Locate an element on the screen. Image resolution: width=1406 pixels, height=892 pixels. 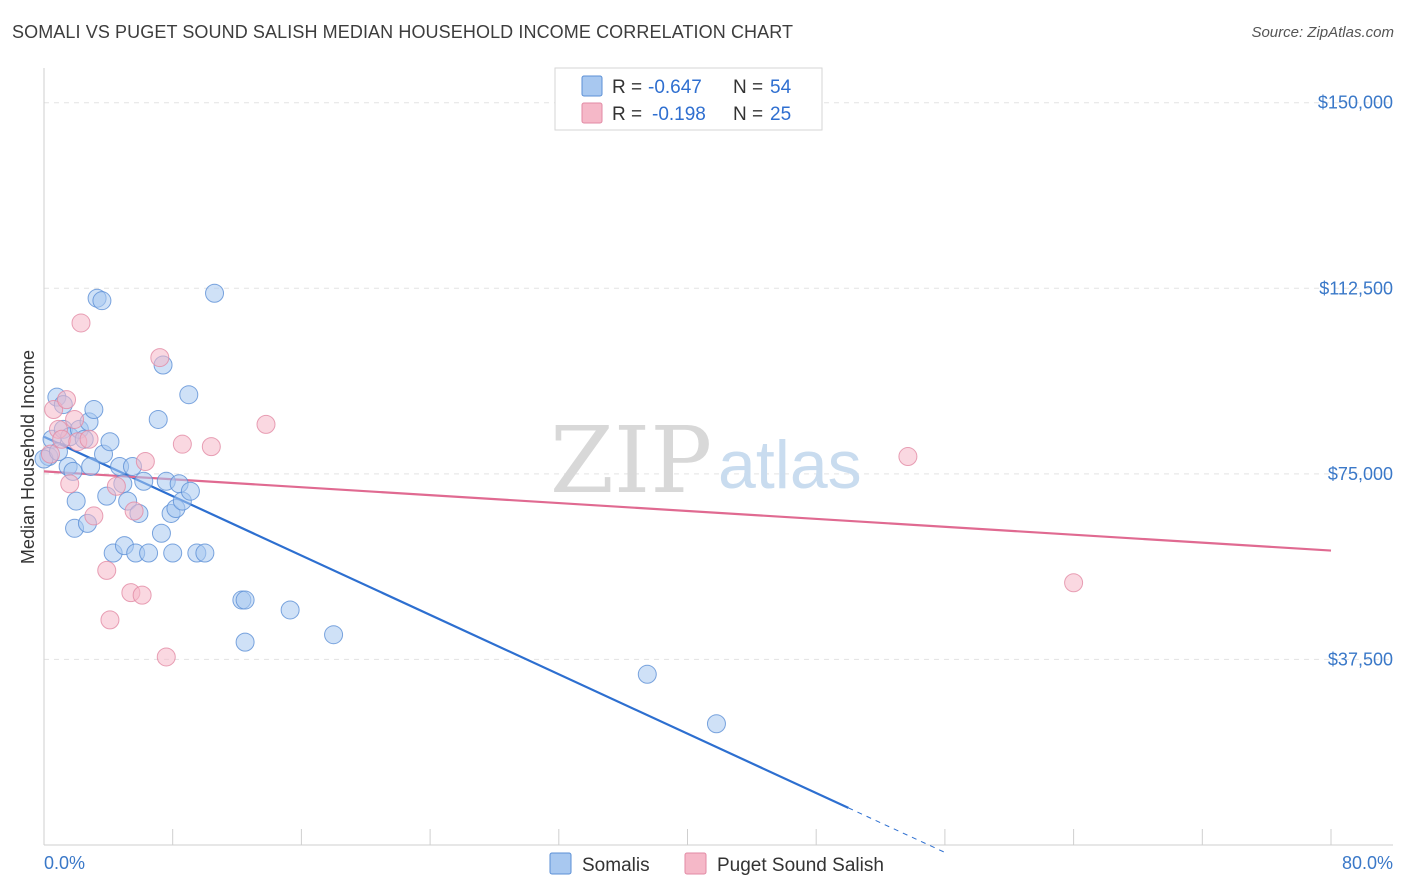
legend-r-value-salish: -0.198 is located at coordinates (679, 114).